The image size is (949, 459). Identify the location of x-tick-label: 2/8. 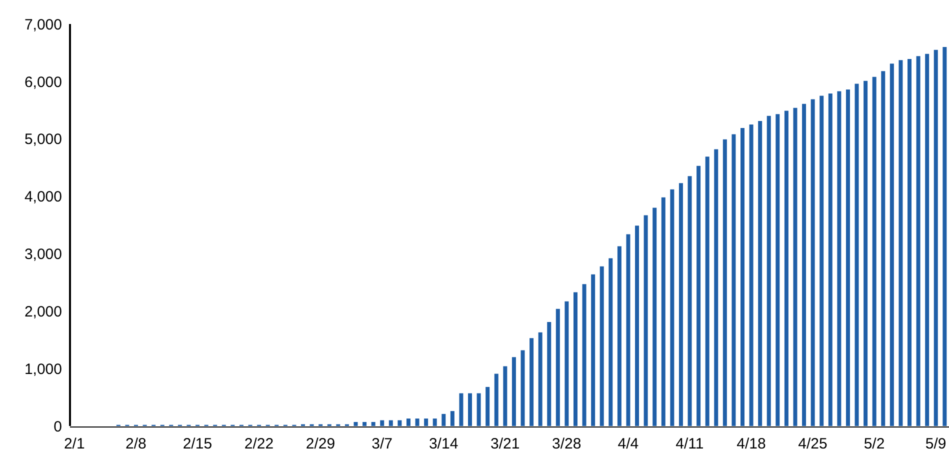
(135, 444).